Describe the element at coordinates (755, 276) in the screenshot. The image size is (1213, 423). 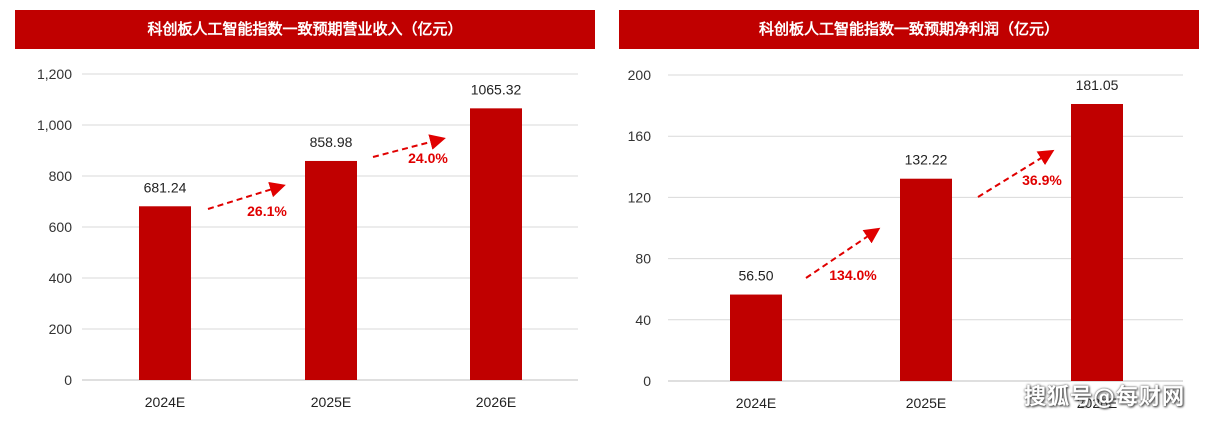
I see `data-label: 56.50` at that location.